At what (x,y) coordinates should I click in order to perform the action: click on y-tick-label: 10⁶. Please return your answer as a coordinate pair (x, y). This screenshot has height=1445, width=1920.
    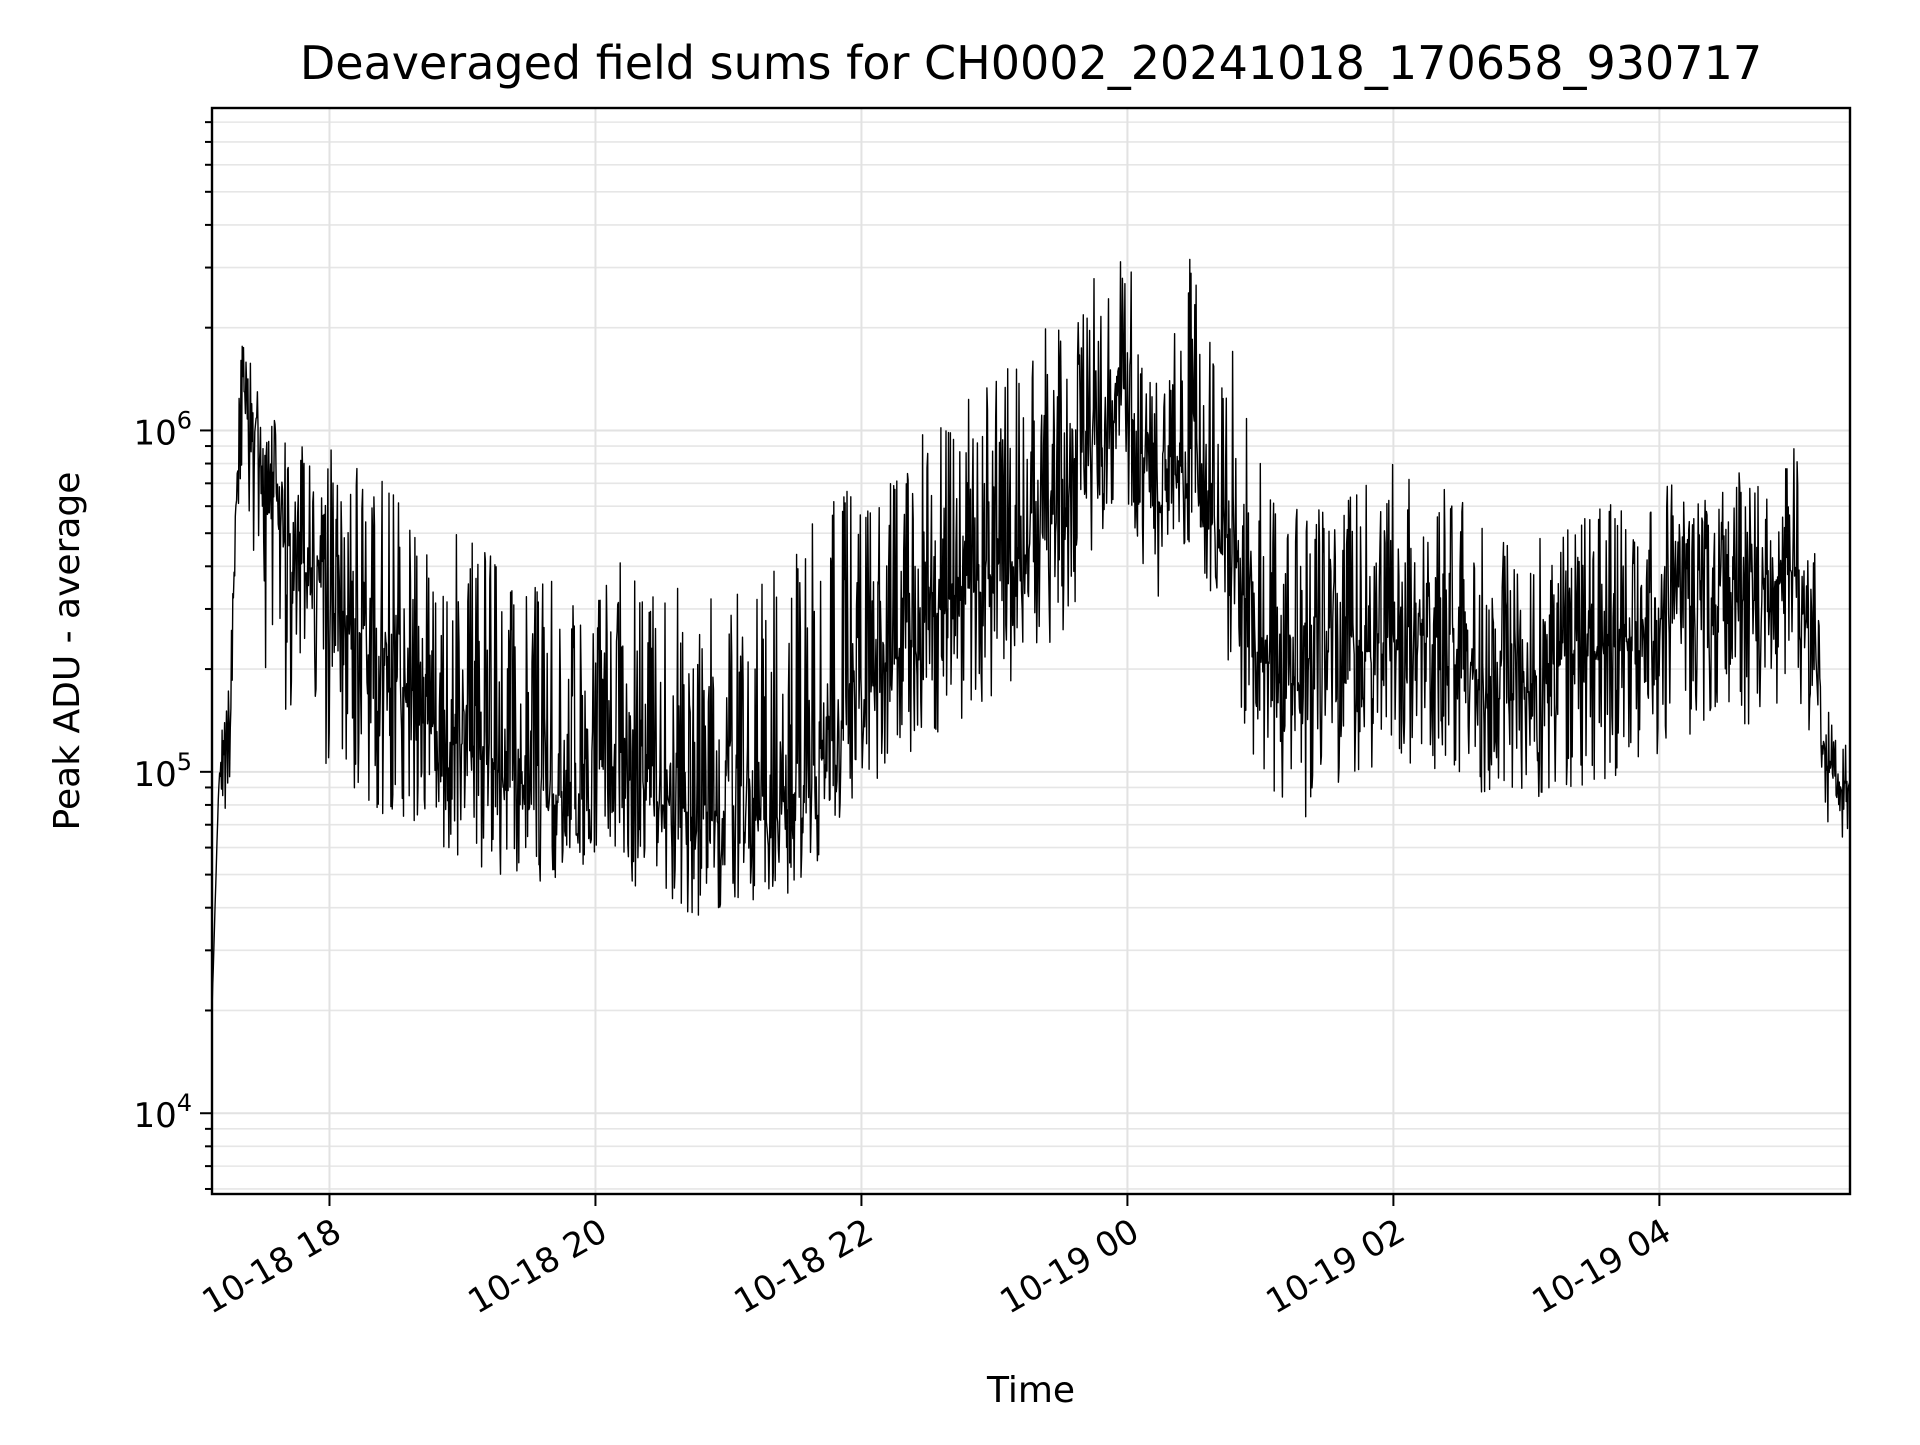
    Looking at the image, I should click on (162, 429).